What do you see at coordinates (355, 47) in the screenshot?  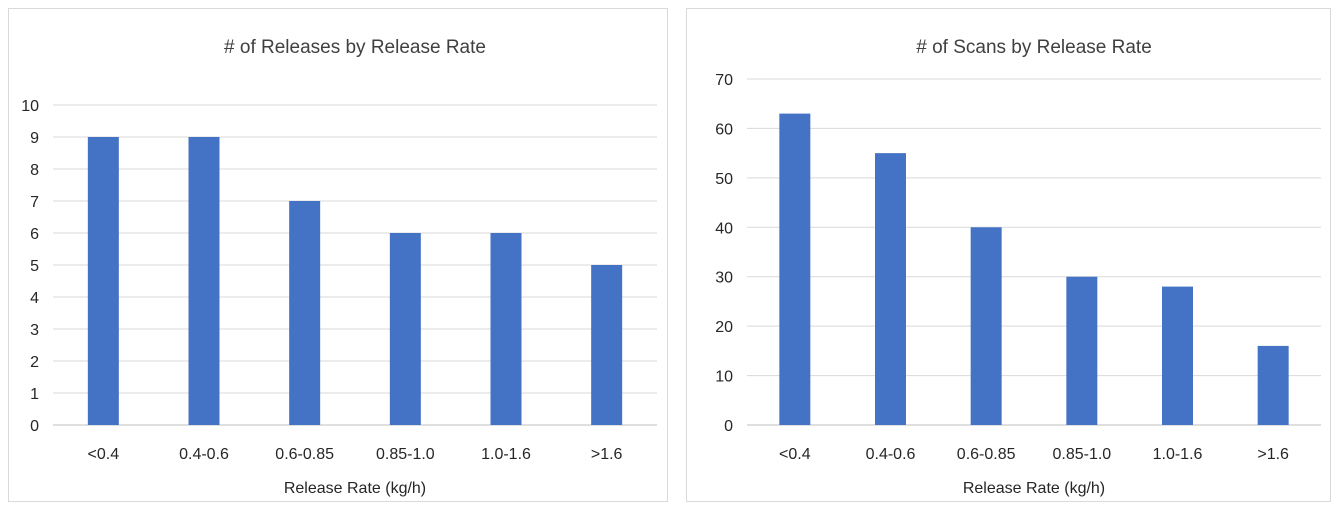 I see `chart-title: # of Releases by Release Rate` at bounding box center [355, 47].